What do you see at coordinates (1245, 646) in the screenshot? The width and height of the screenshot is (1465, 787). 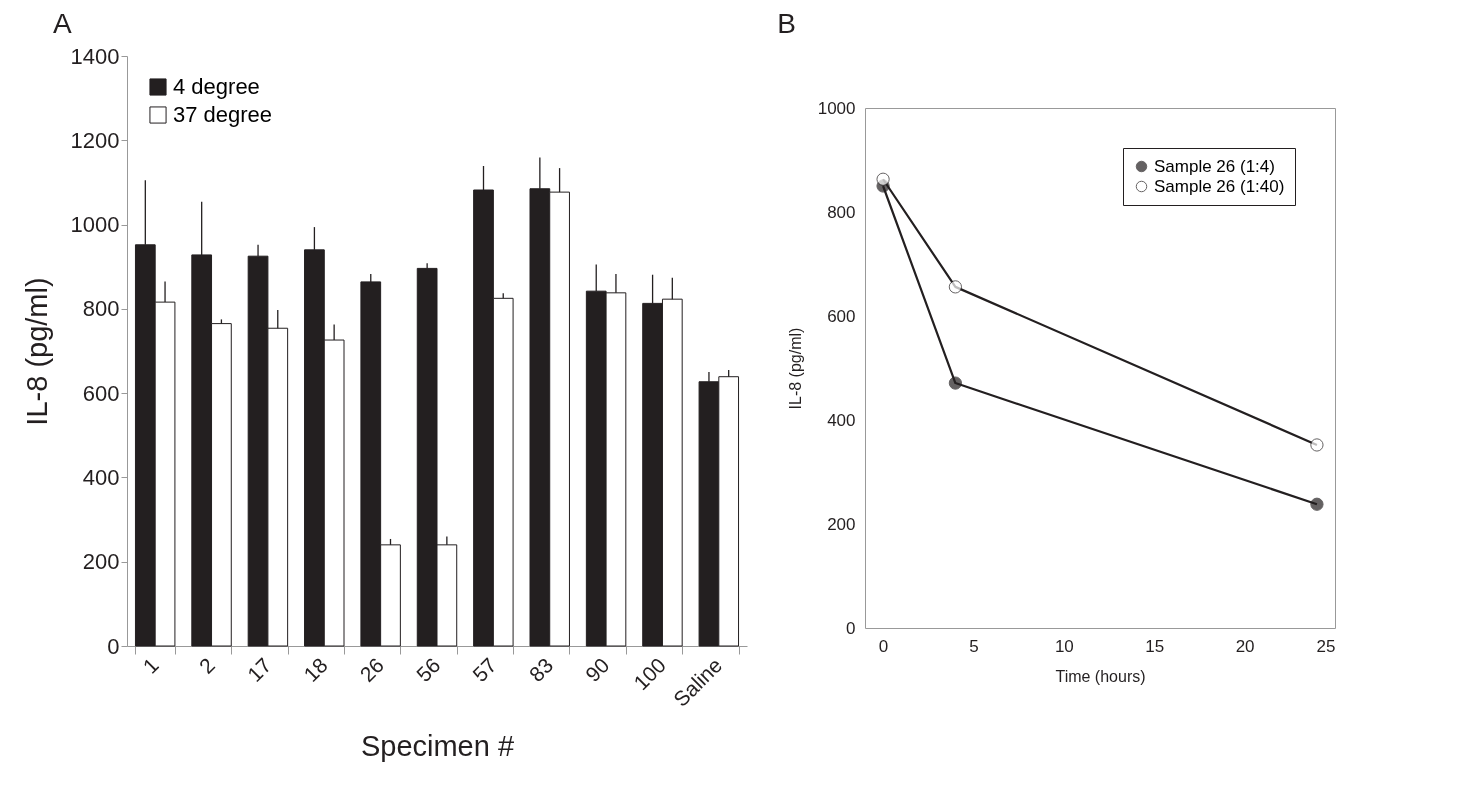 I see `x-tick-label: 20` at bounding box center [1245, 646].